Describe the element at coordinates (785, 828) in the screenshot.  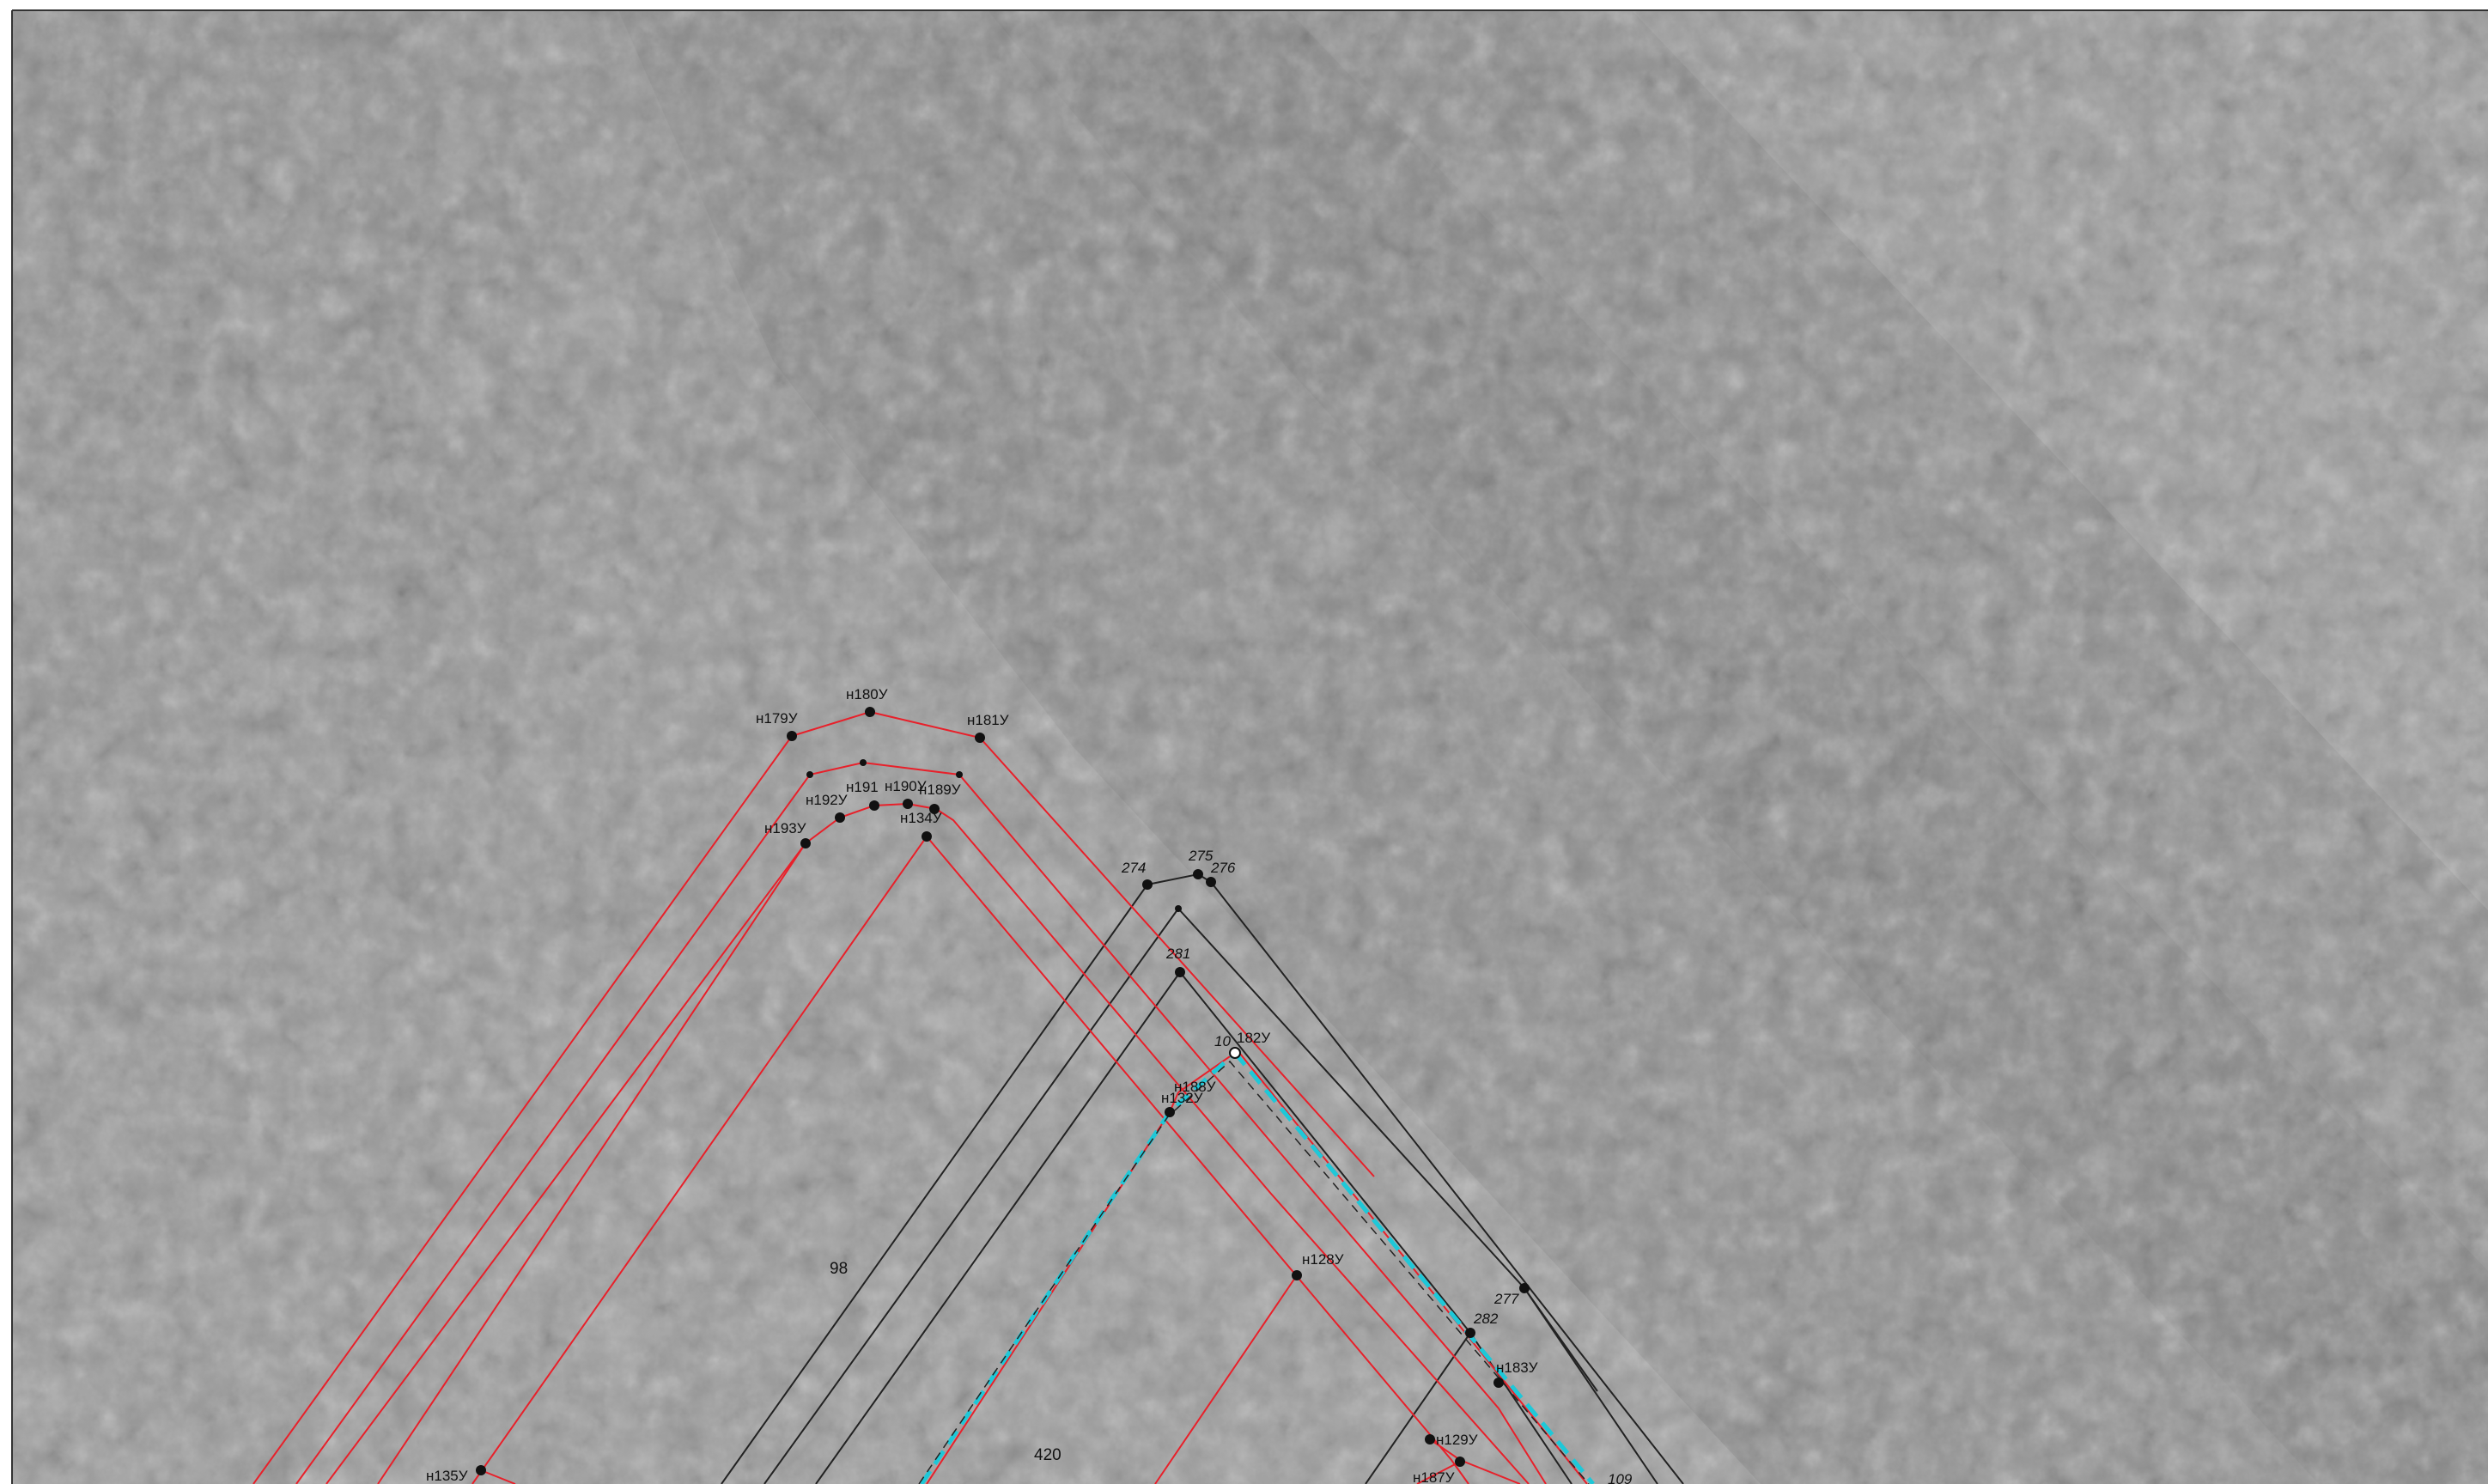
I see `label-n193: н193У` at that location.